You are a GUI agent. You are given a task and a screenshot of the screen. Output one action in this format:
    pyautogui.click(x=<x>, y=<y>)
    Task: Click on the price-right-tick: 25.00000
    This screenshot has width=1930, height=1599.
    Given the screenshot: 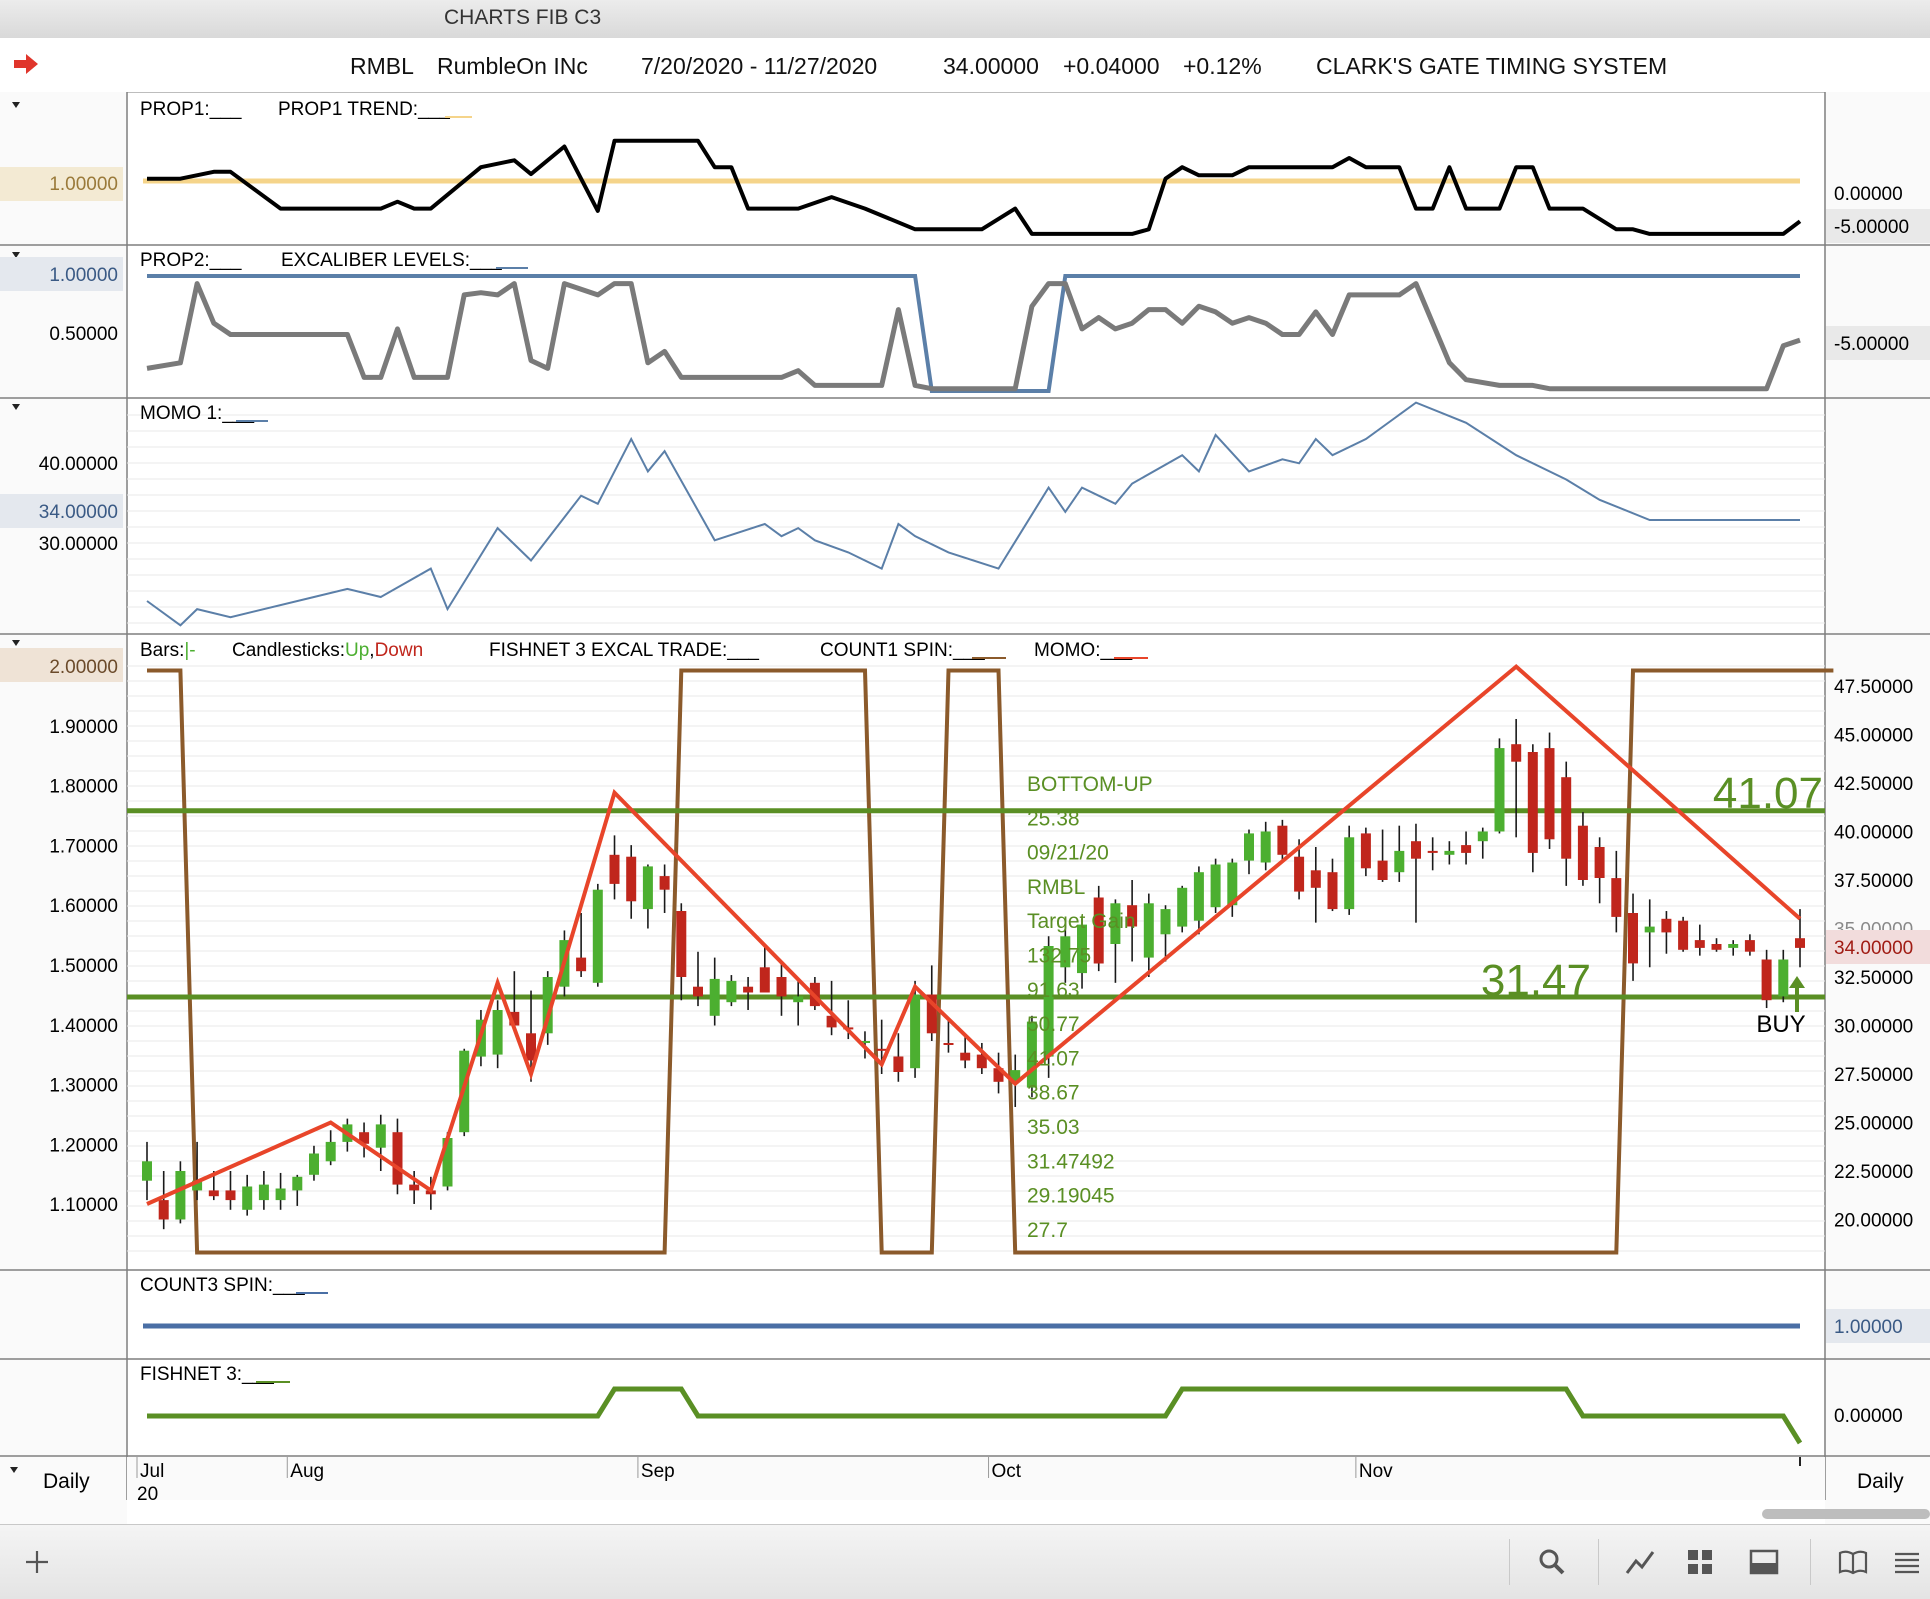 What is the action you would take?
    pyautogui.click(x=1873, y=1124)
    